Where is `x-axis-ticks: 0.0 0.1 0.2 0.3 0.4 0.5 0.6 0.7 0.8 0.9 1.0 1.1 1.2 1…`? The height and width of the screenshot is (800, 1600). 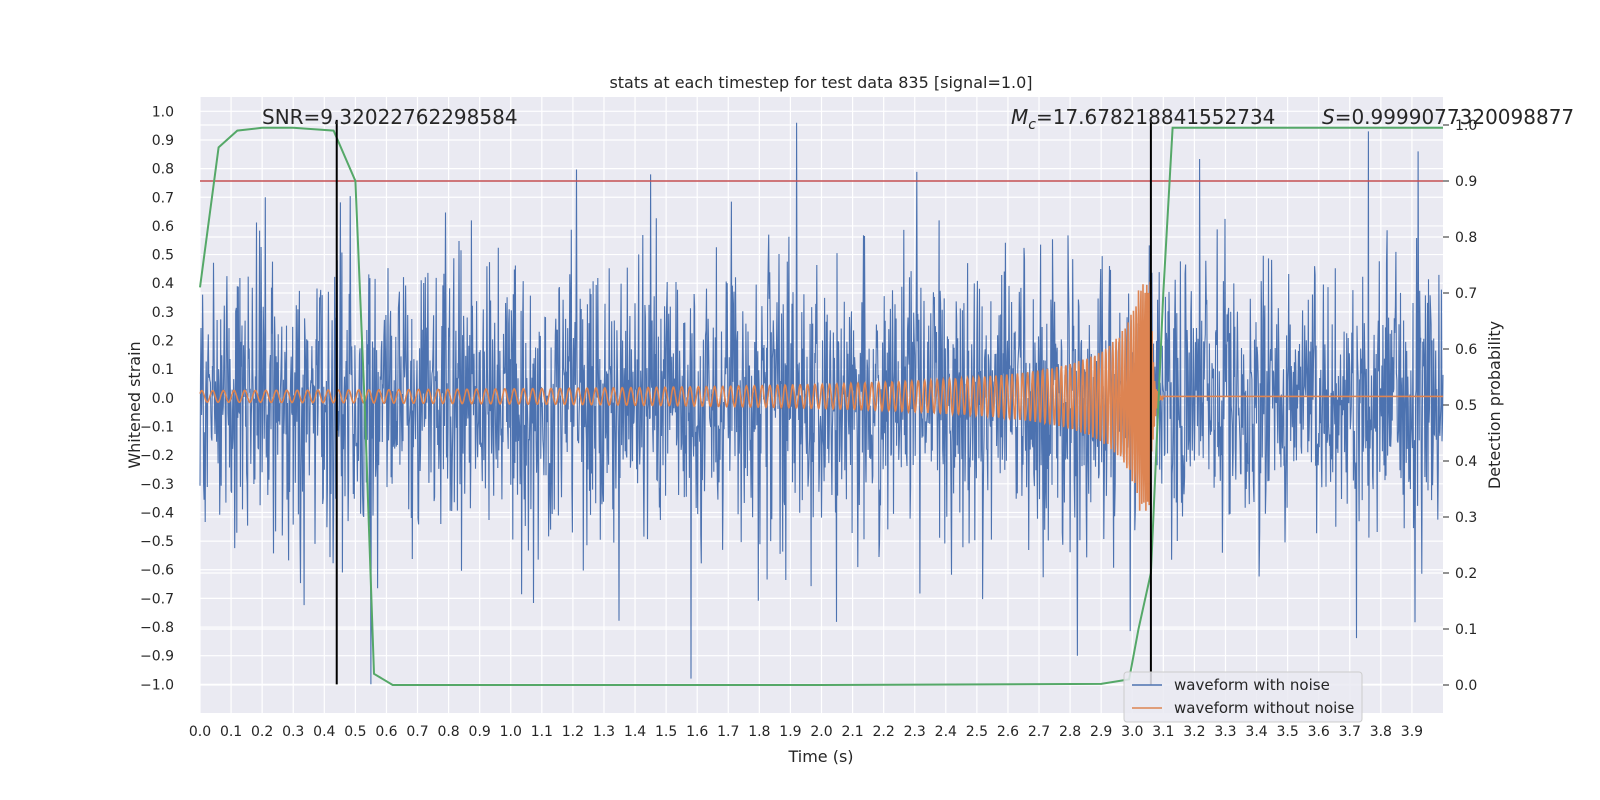 x-axis-ticks: 0.0 0.1 0.2 0.3 0.4 0.5 0.6 0.7 0.8 0.9 1.0 1.1 1.2 1… is located at coordinates (806, 732).